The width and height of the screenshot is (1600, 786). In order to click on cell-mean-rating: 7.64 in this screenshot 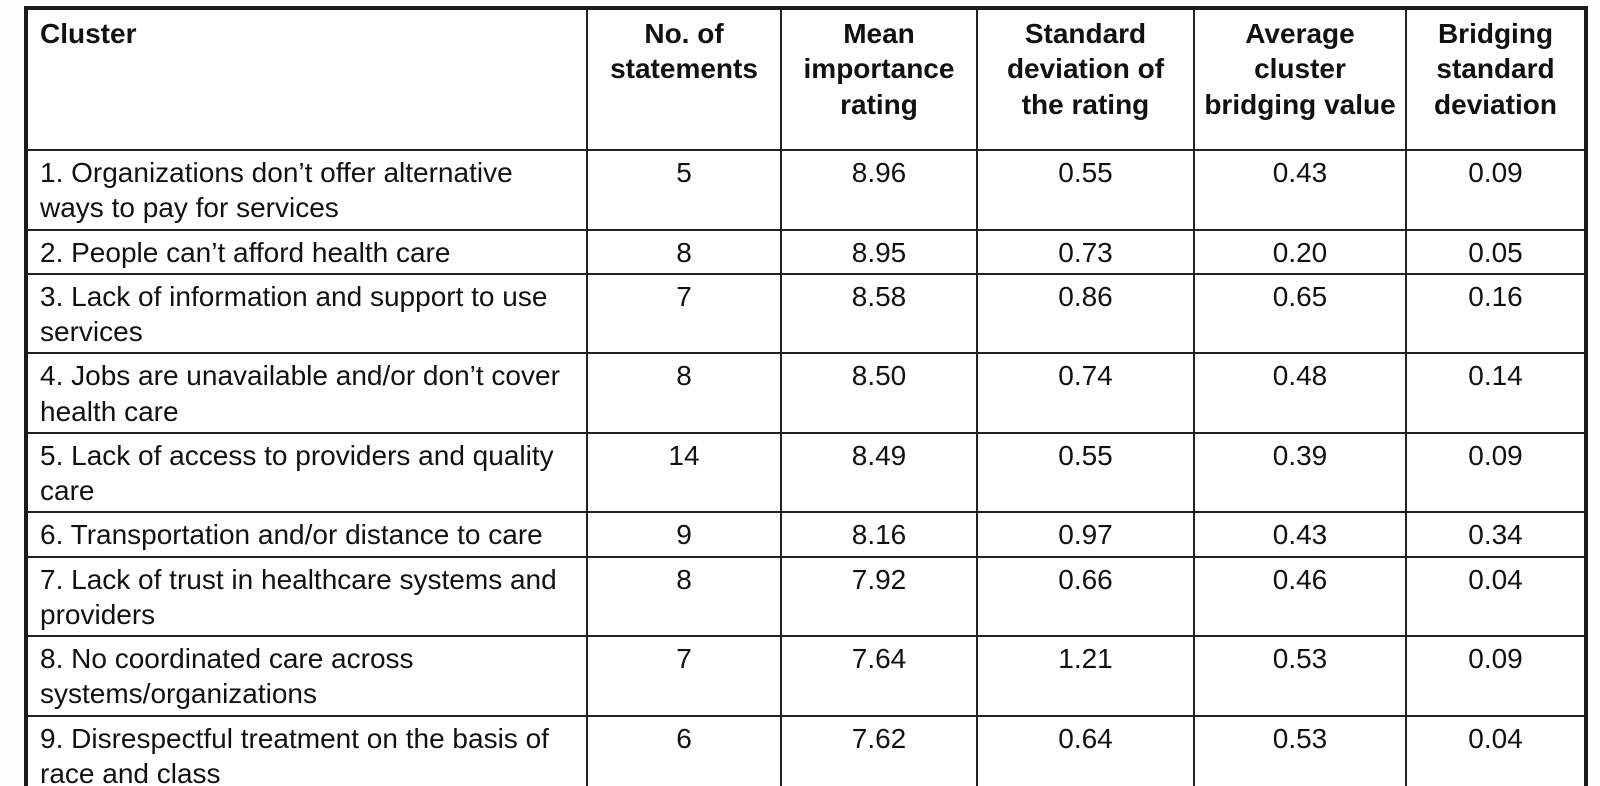, I will do `click(879, 676)`.